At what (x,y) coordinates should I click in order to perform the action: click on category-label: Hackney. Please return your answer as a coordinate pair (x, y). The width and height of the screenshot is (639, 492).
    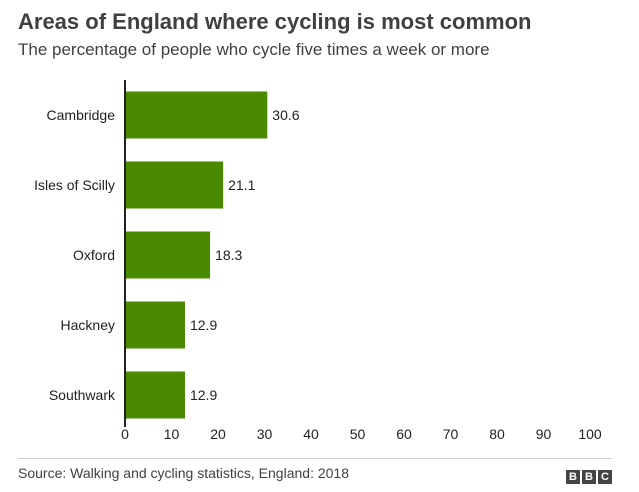
    Looking at the image, I should click on (88, 325).